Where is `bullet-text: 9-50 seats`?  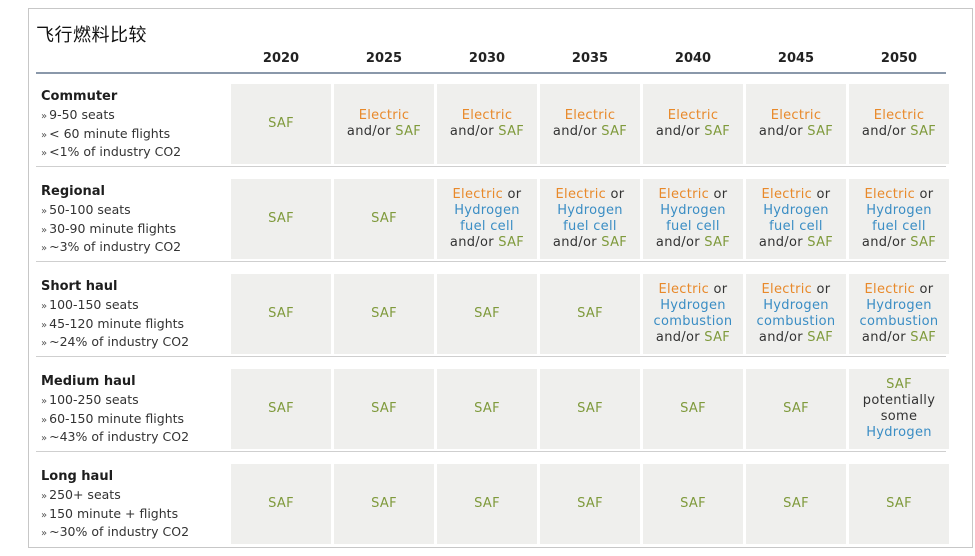 bullet-text: 9-50 seats is located at coordinates (82, 114).